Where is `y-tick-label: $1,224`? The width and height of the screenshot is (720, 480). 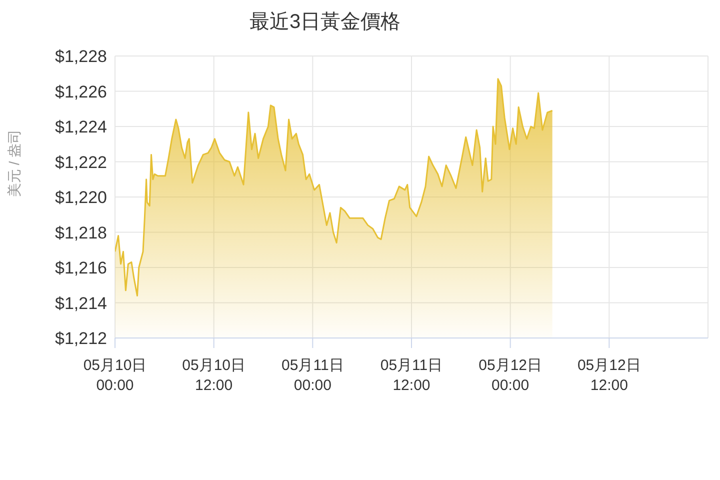
y-tick-label: $1,224 is located at coordinates (81, 127).